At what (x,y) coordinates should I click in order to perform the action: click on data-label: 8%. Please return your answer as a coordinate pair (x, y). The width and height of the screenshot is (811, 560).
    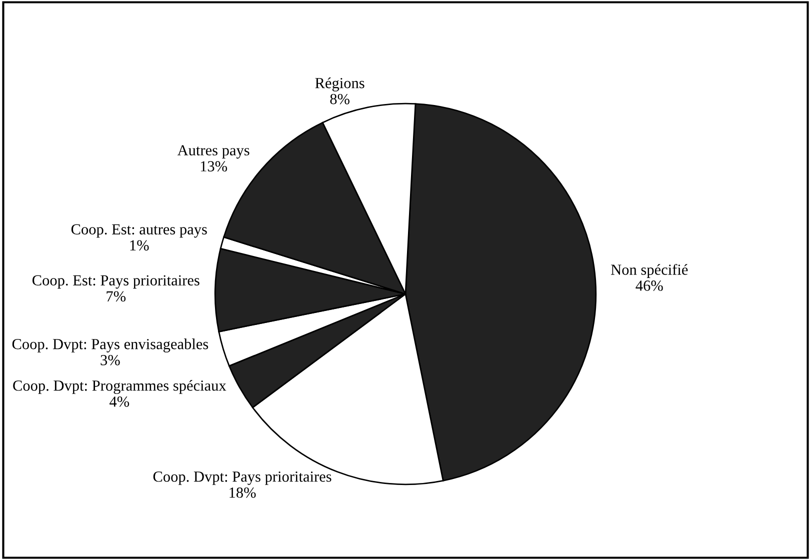
    Looking at the image, I should click on (340, 99).